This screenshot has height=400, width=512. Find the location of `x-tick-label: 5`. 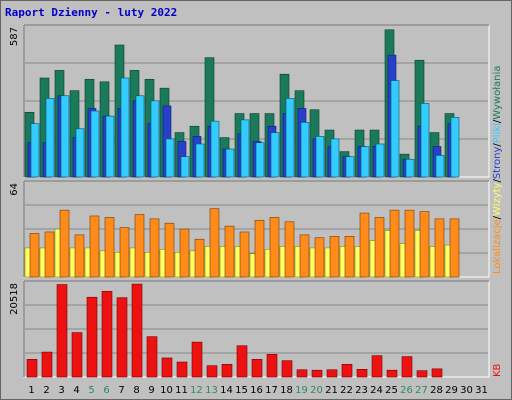

x-tick-label: 5 is located at coordinates (91, 390).